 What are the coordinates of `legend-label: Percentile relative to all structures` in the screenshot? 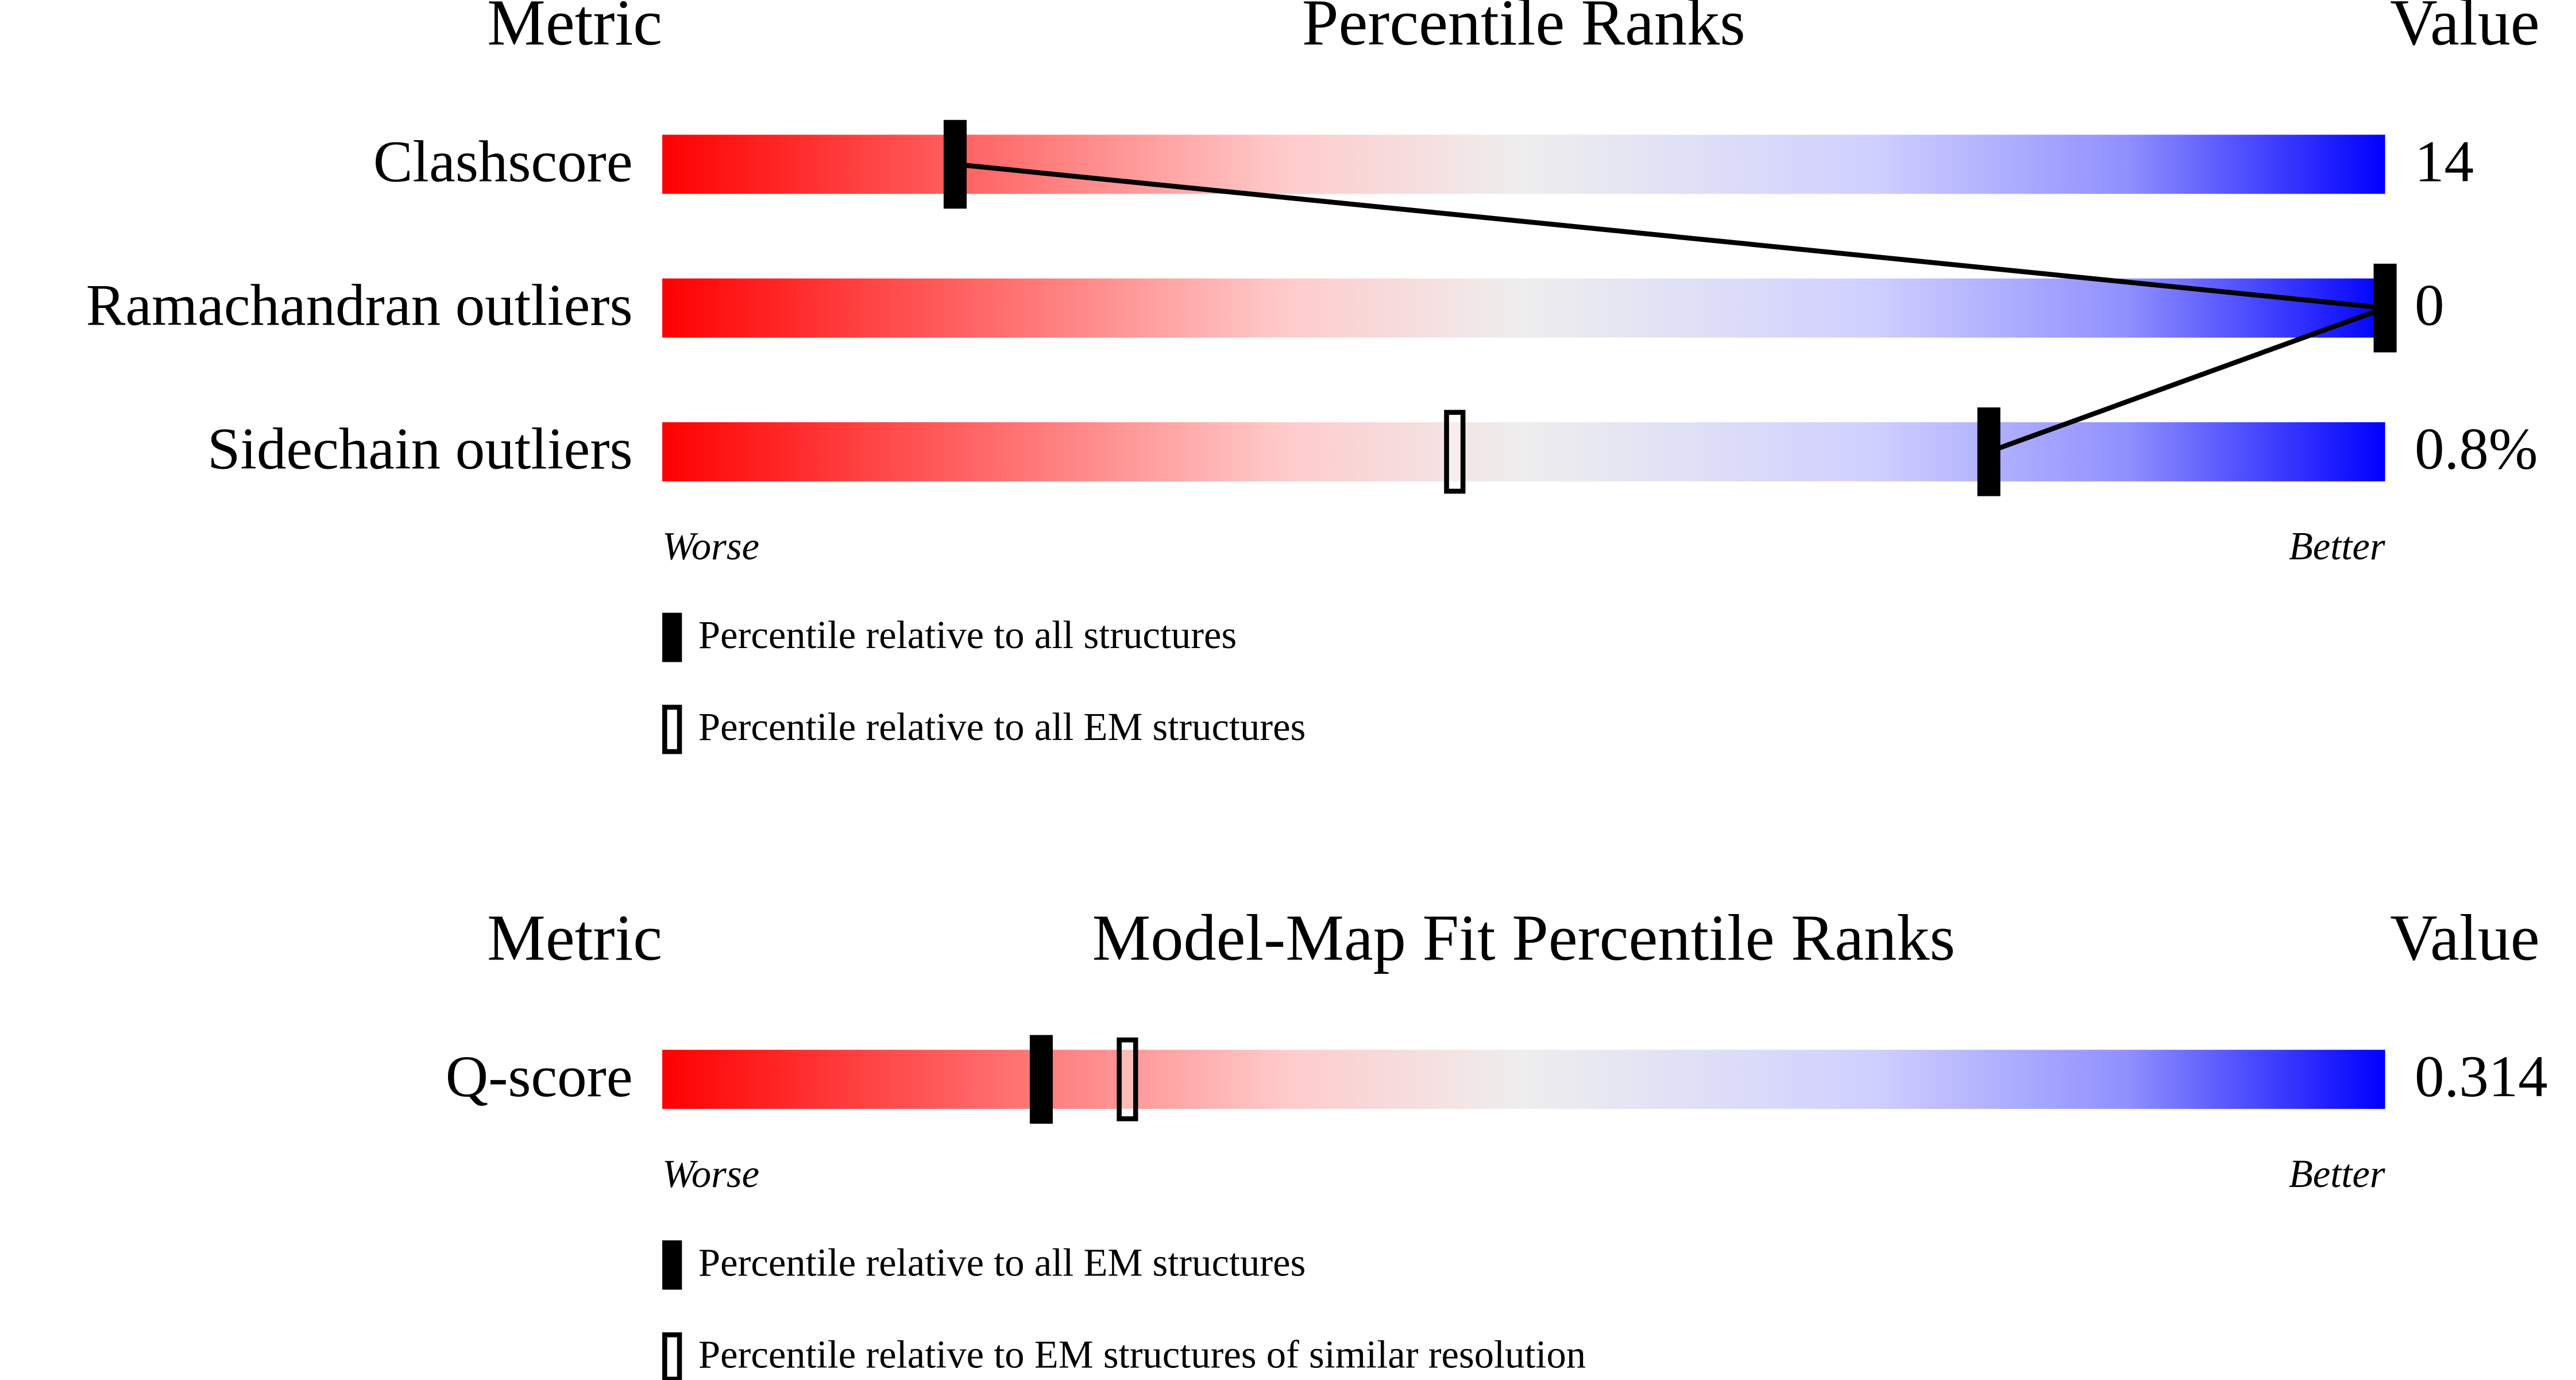 It's located at (967, 635).